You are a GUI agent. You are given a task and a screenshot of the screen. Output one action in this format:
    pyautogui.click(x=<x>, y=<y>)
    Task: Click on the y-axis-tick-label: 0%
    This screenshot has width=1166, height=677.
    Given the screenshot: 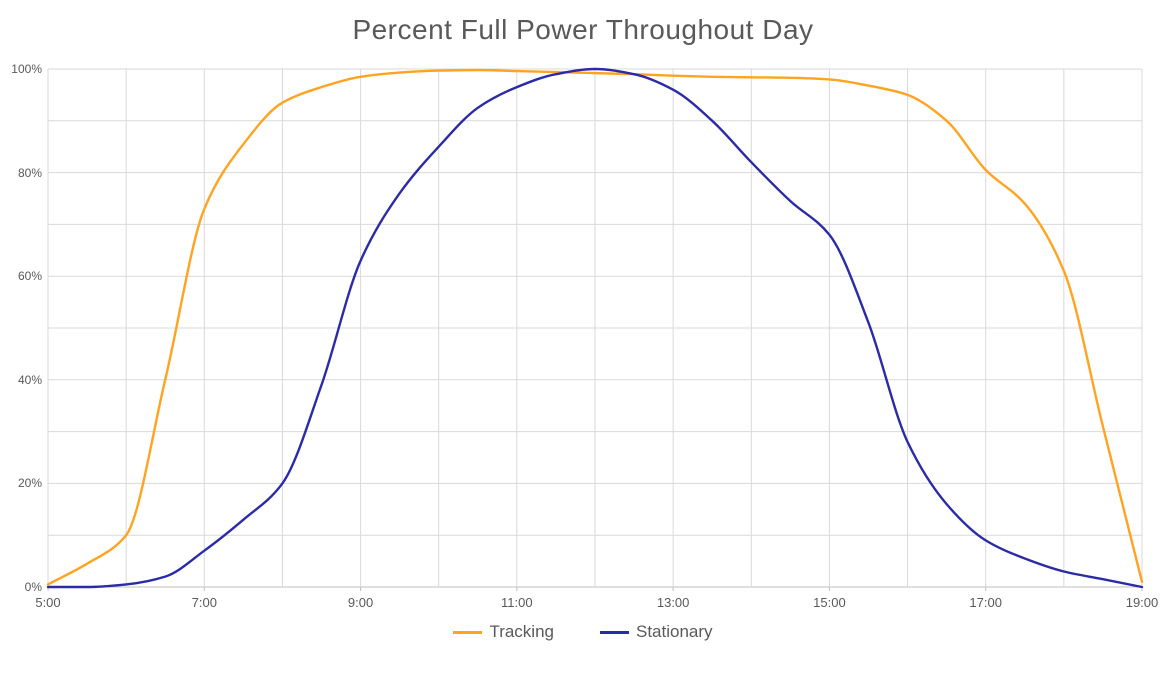 What is the action you would take?
    pyautogui.click(x=33, y=587)
    